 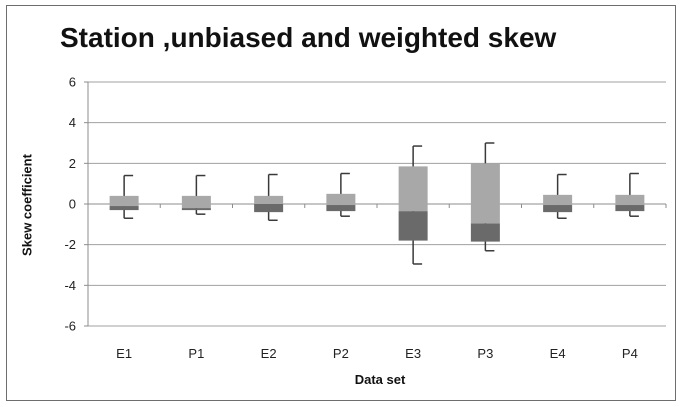 What do you see at coordinates (558, 353) in the screenshot?
I see `x-tick-label: E4` at bounding box center [558, 353].